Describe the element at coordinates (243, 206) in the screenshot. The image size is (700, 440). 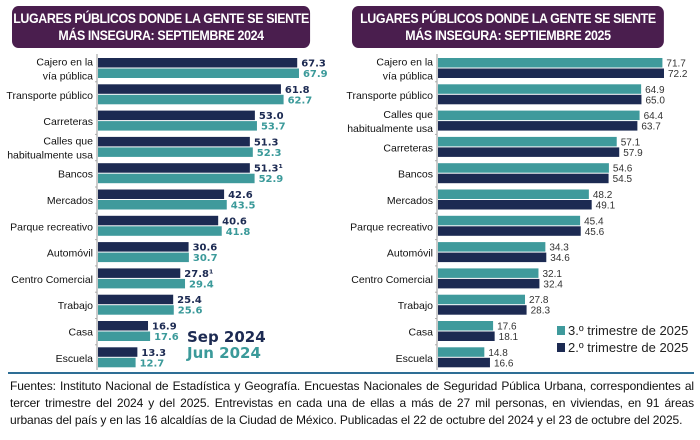
I see `data-label: 43.5` at that location.